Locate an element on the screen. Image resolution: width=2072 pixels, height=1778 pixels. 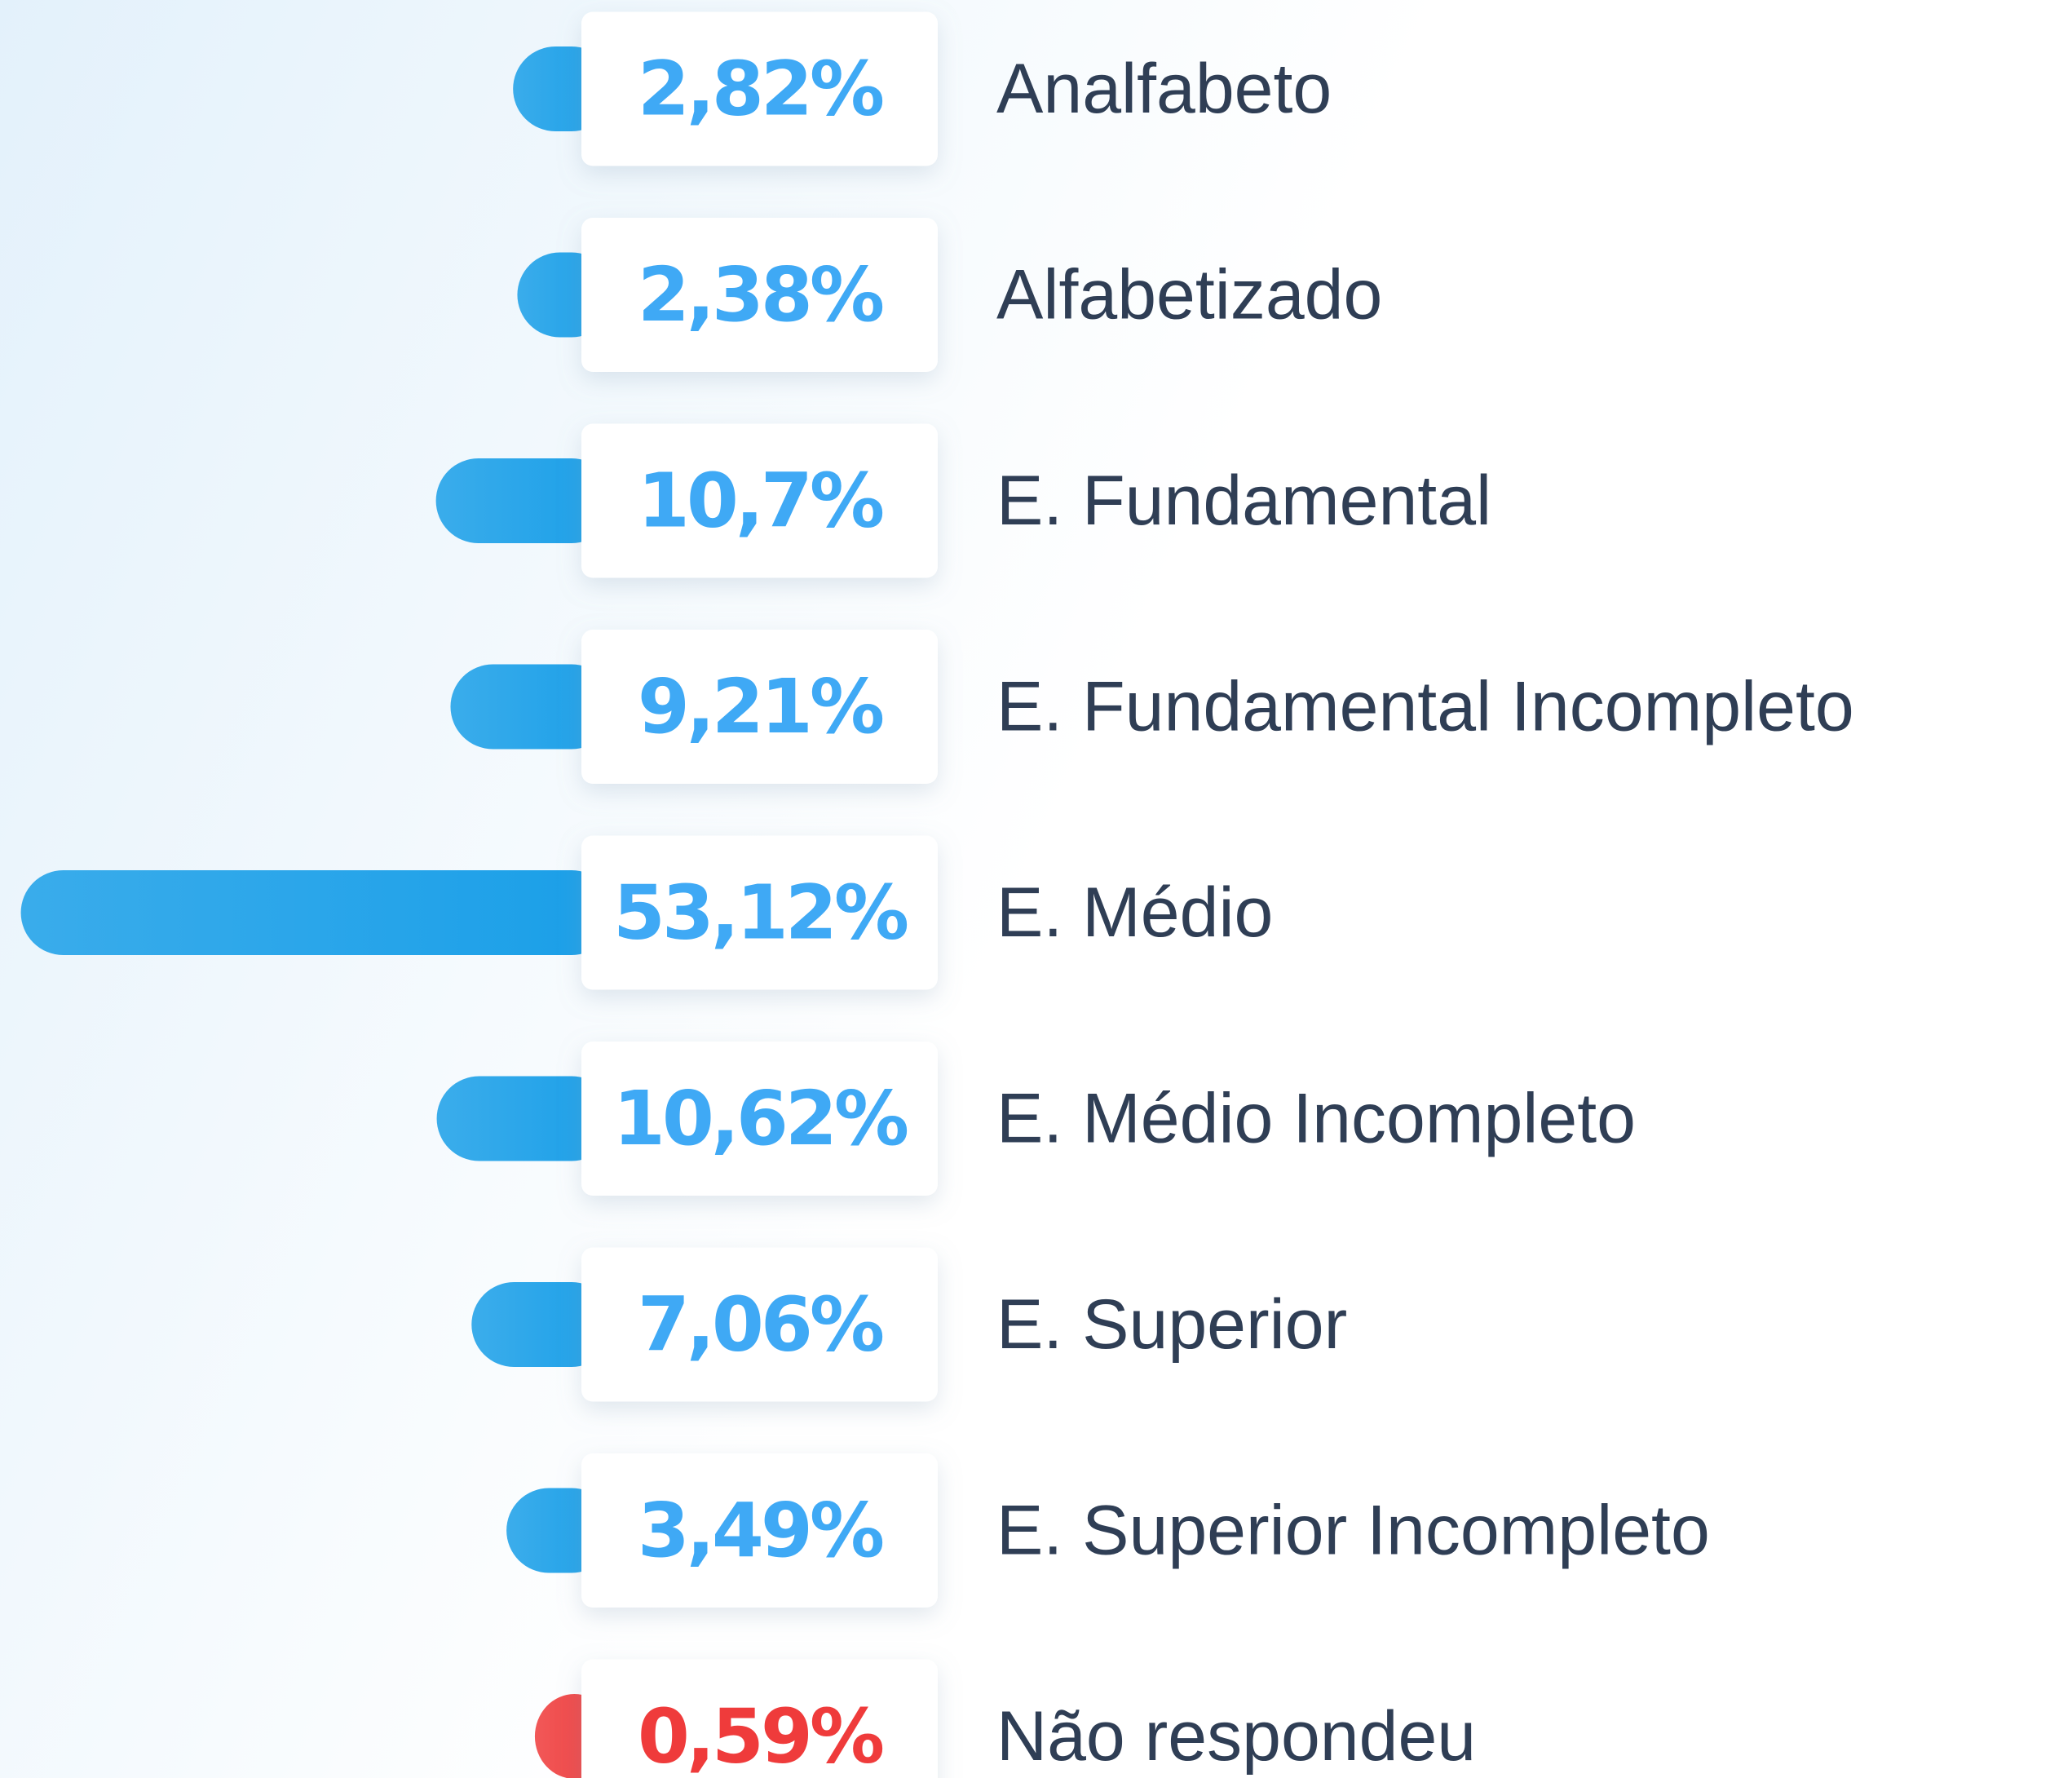
category-label: Alfabetizado is located at coordinates (1189, 295).